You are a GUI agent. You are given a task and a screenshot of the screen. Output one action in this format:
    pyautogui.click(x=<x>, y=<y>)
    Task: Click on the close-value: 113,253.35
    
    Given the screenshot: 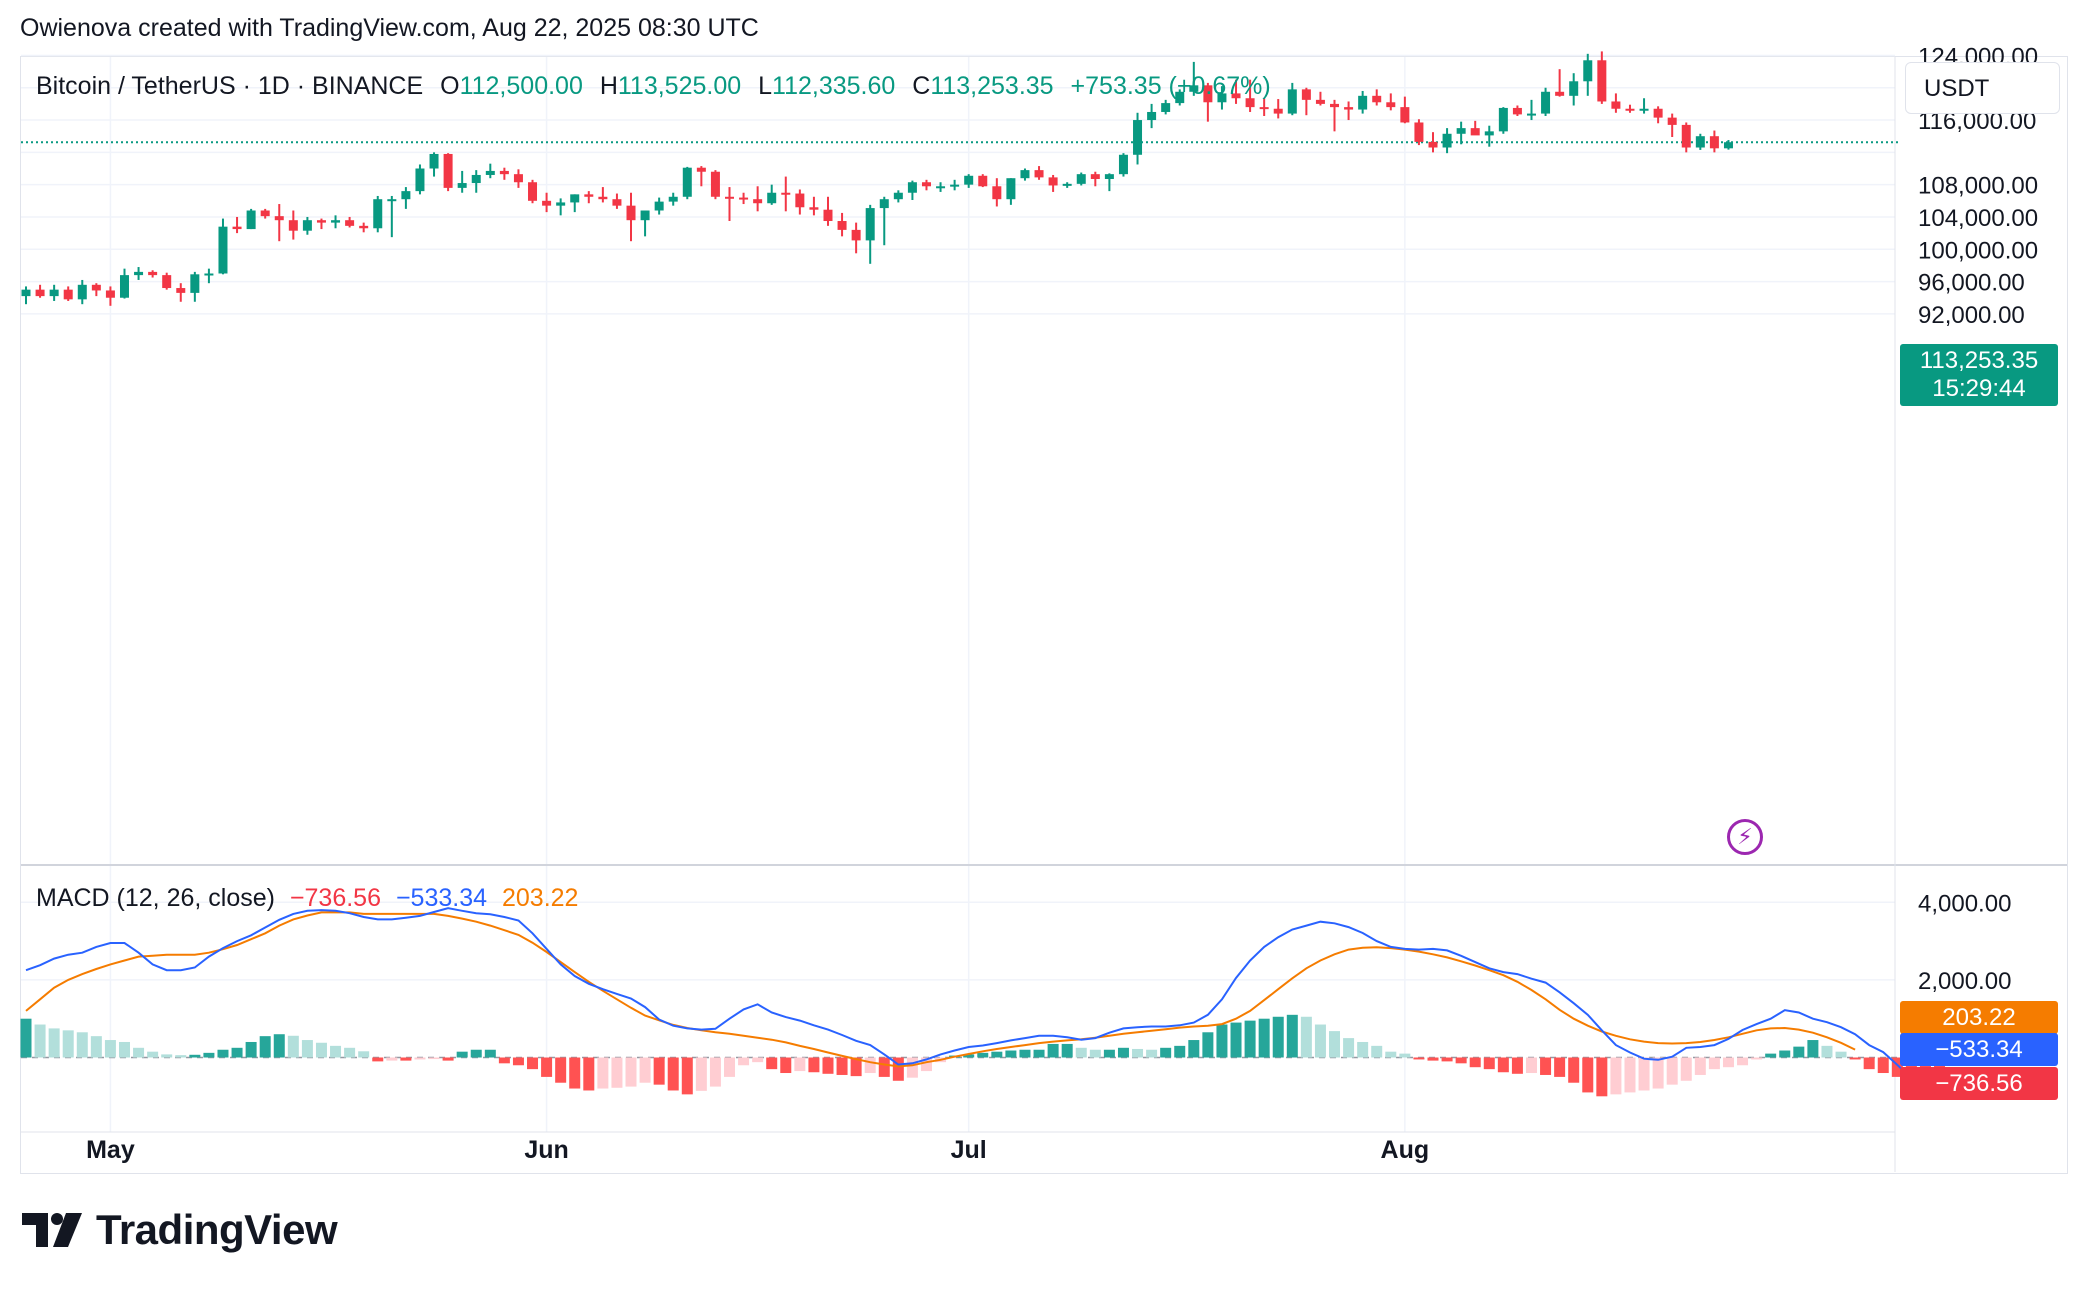 What is the action you would take?
    pyautogui.click(x=992, y=86)
    